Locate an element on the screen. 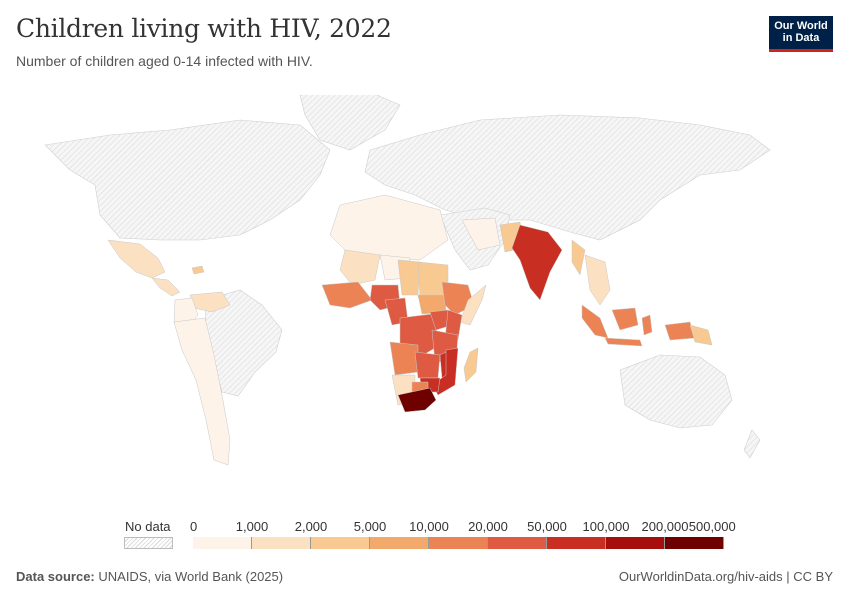 The height and width of the screenshot is (600, 850). region-angola is located at coordinates (404, 358).